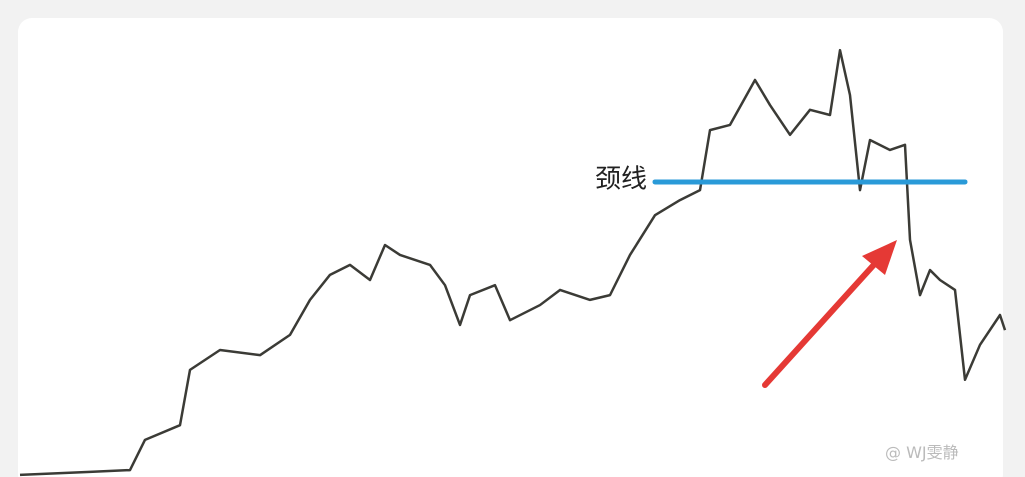 The width and height of the screenshot is (1025, 477). Describe the element at coordinates (922, 452) in the screenshot. I see `watermark: @ WJ雯静` at that location.